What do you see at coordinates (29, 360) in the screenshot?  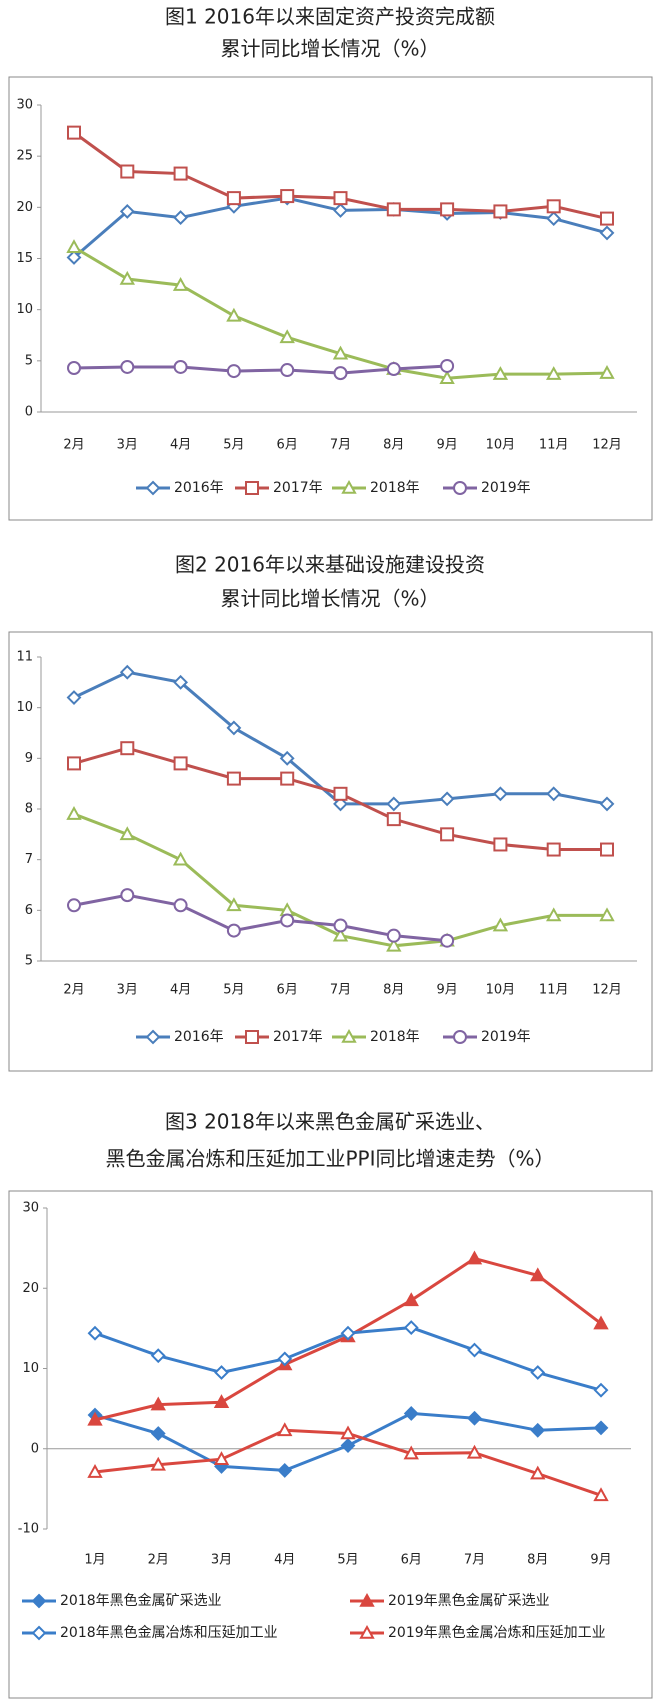 I see `y-tick-label: 5` at bounding box center [29, 360].